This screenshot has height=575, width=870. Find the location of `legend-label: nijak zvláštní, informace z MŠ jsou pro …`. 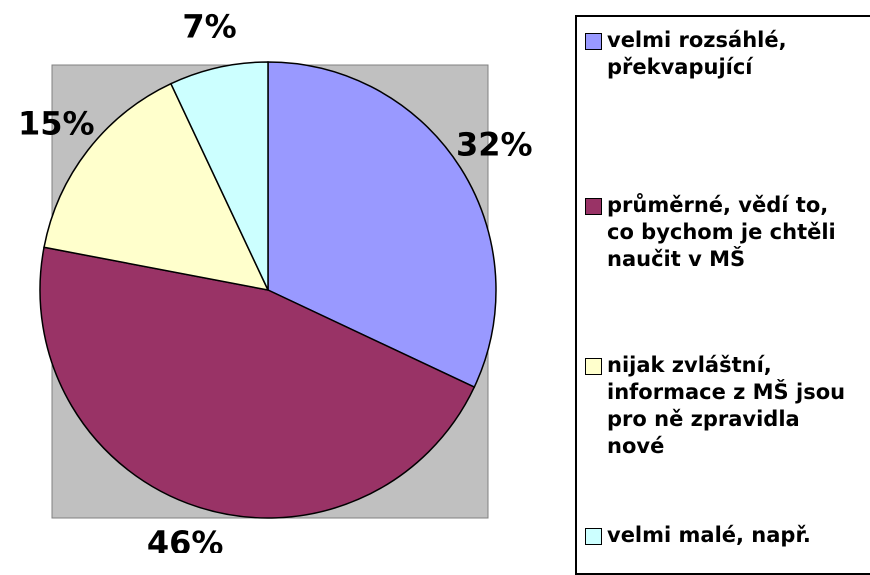

legend-label: nijak zvláštní, informace z MŠ jsou pro … is located at coordinates (726, 405).